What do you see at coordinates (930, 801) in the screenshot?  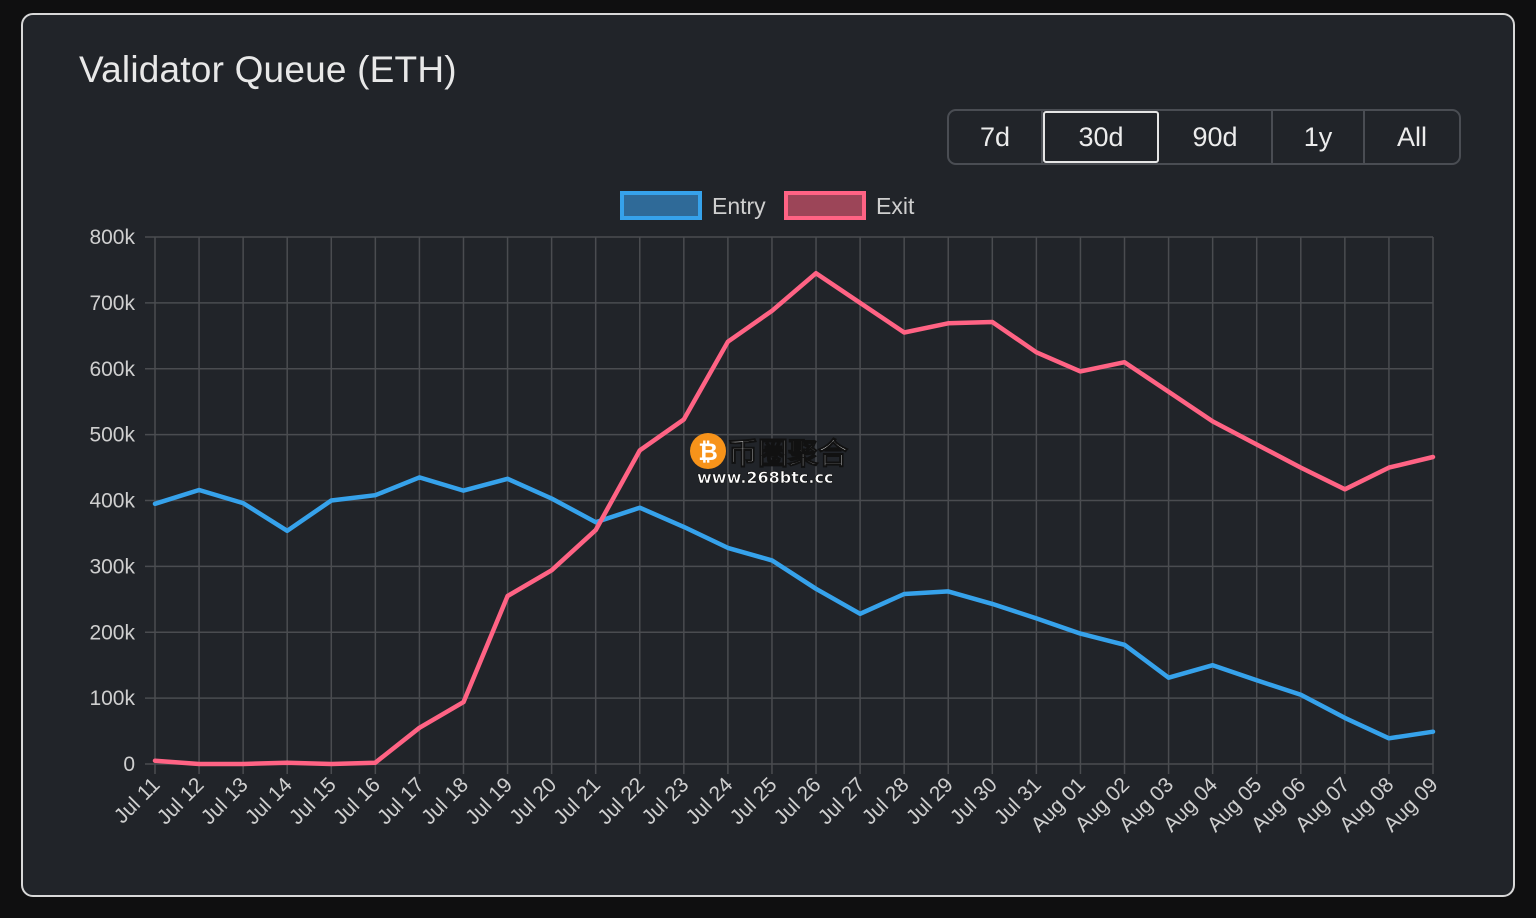 I see `x-tick-label: Jul 29` at bounding box center [930, 801].